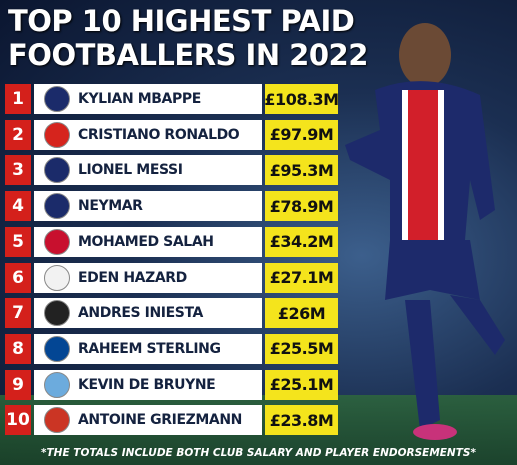  What do you see at coordinates (301, 313) in the screenshot?
I see `earnings: £26M` at bounding box center [301, 313].